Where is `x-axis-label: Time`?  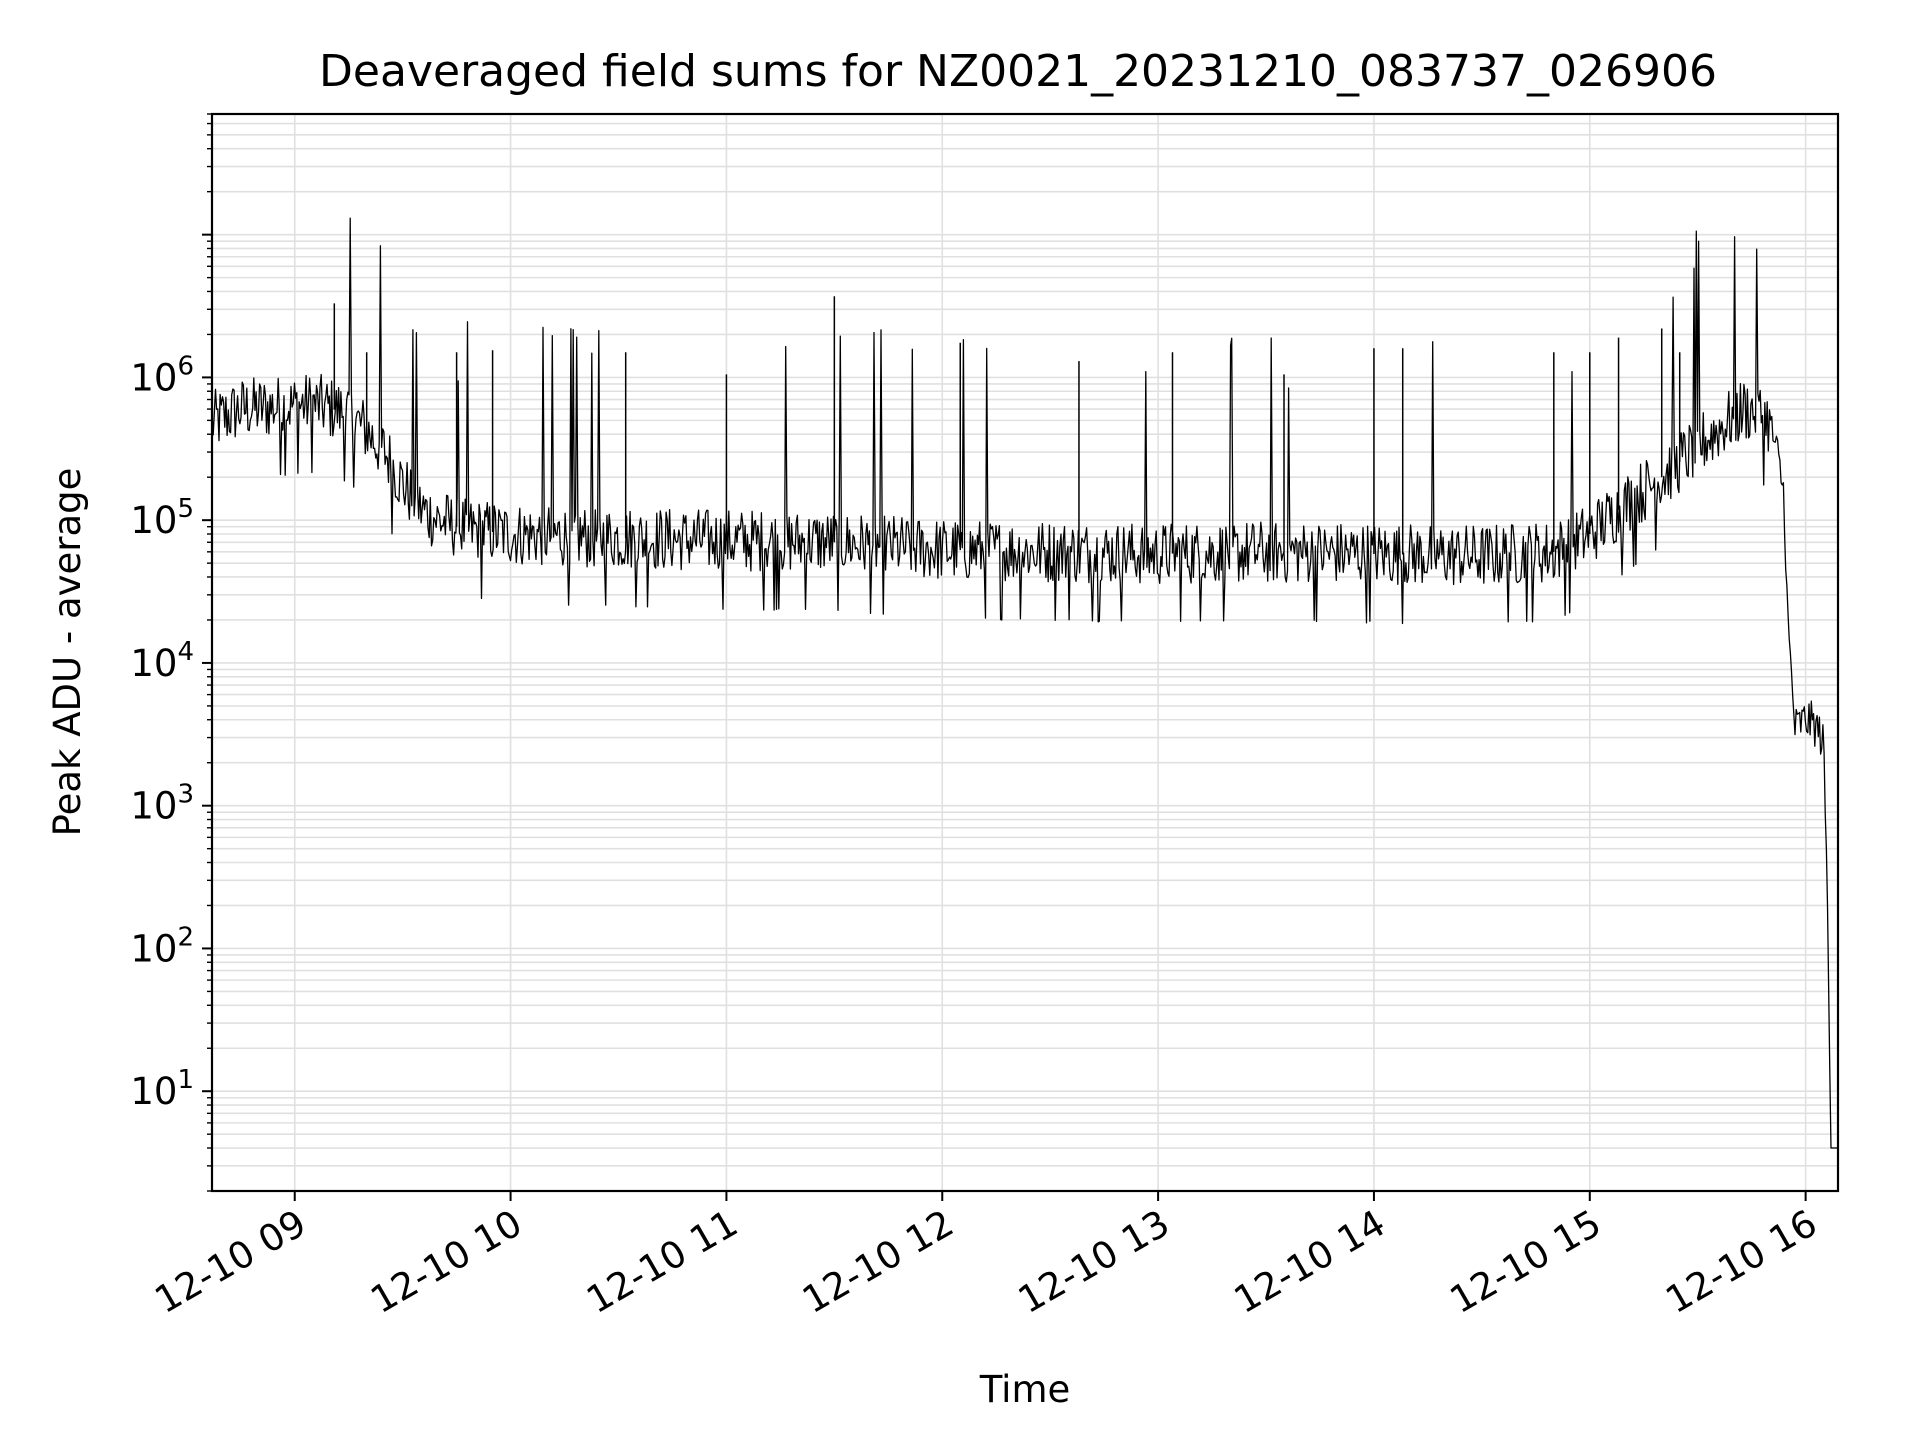 x-axis-label: Time is located at coordinates (1025, 1389).